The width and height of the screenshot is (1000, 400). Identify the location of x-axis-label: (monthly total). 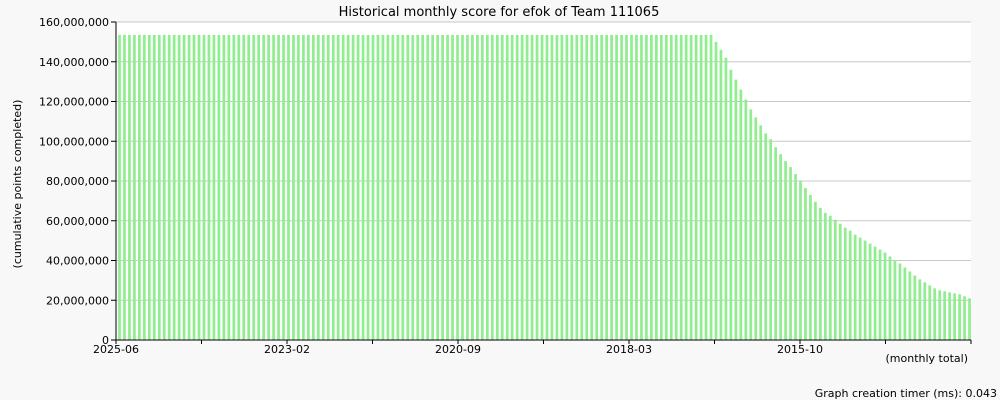
(927, 358).